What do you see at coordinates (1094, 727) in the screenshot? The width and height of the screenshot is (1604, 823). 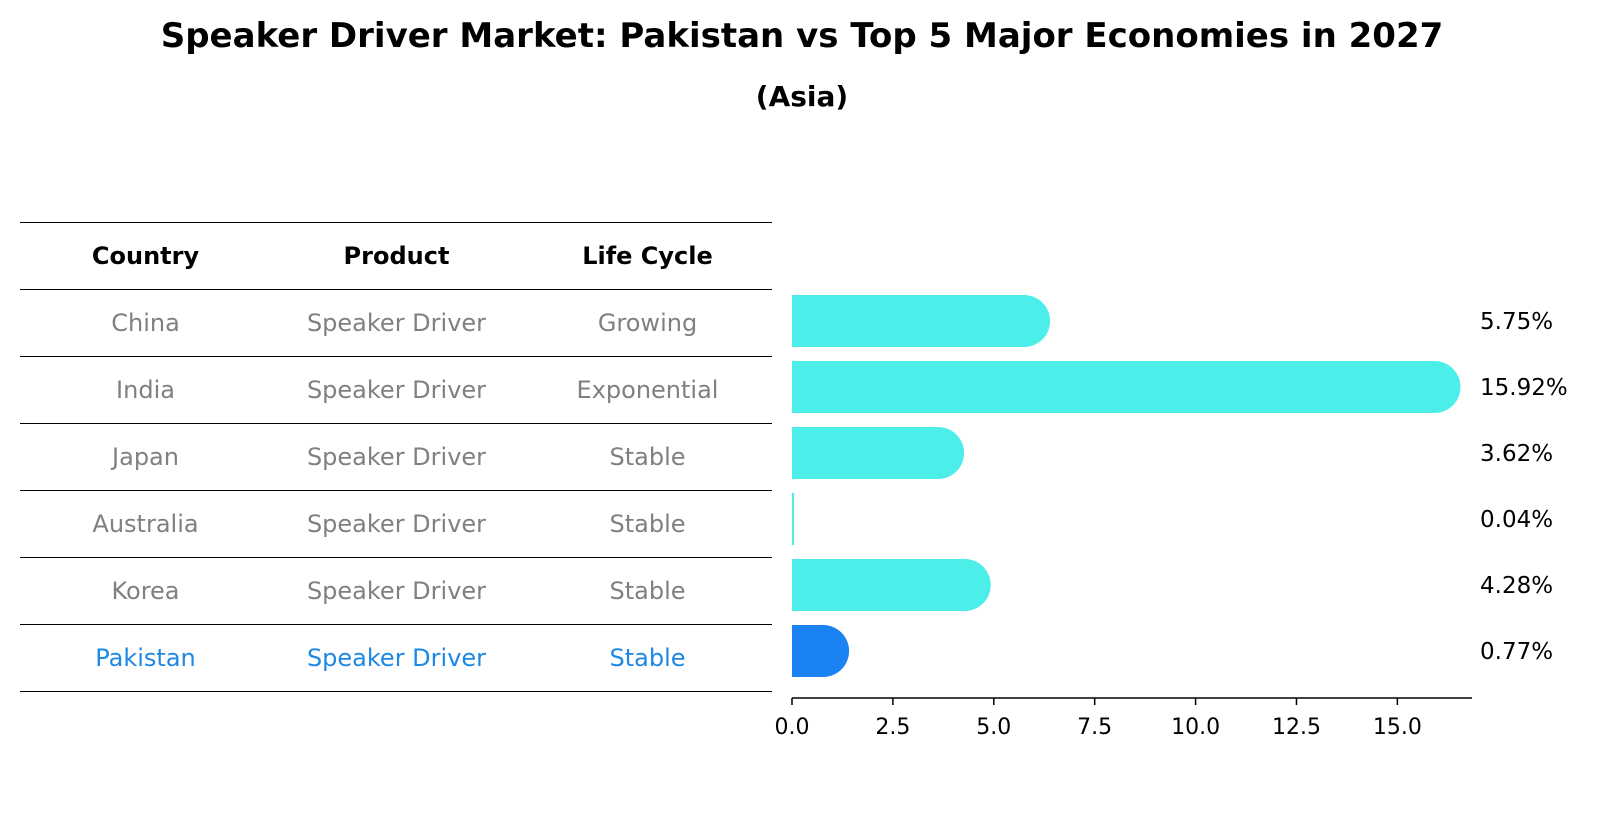 I see `x-tick-label: 7.5` at bounding box center [1094, 727].